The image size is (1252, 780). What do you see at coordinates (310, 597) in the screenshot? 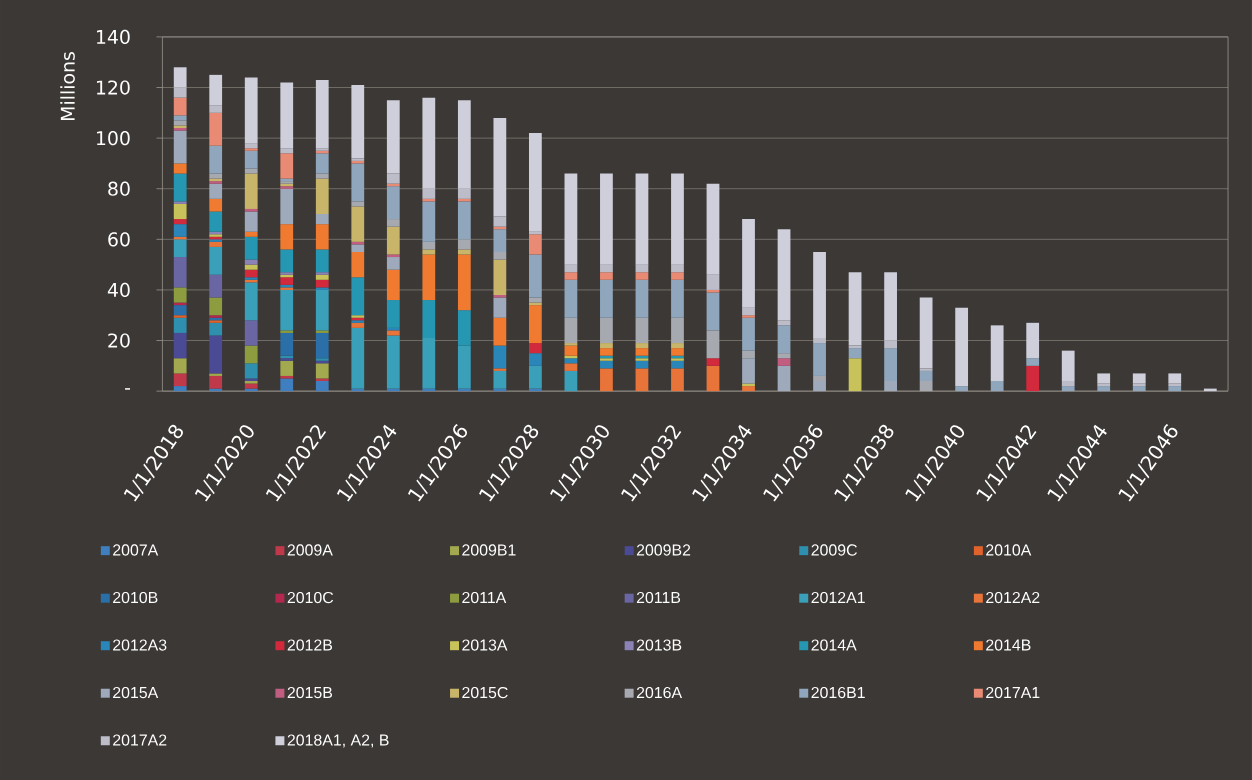
I see `legend-label: 2010C` at bounding box center [310, 597].